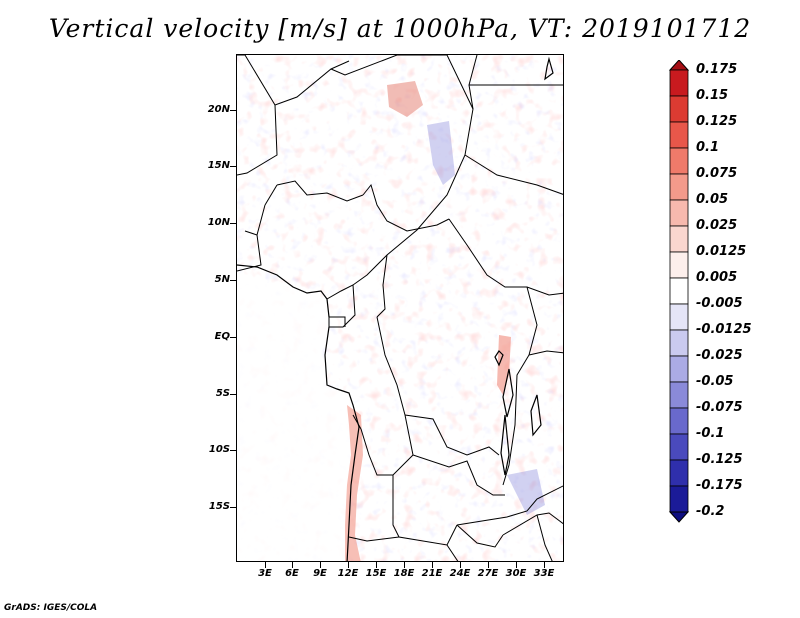 The width and height of the screenshot is (800, 618). Describe the element at coordinates (719, 485) in the screenshot. I see `colorbar-label: -0.175` at that location.